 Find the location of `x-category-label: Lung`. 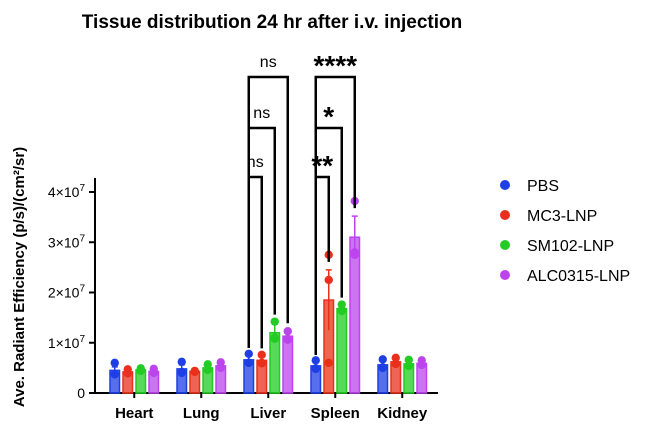

x-category-label: Lung is located at coordinates (201, 413).